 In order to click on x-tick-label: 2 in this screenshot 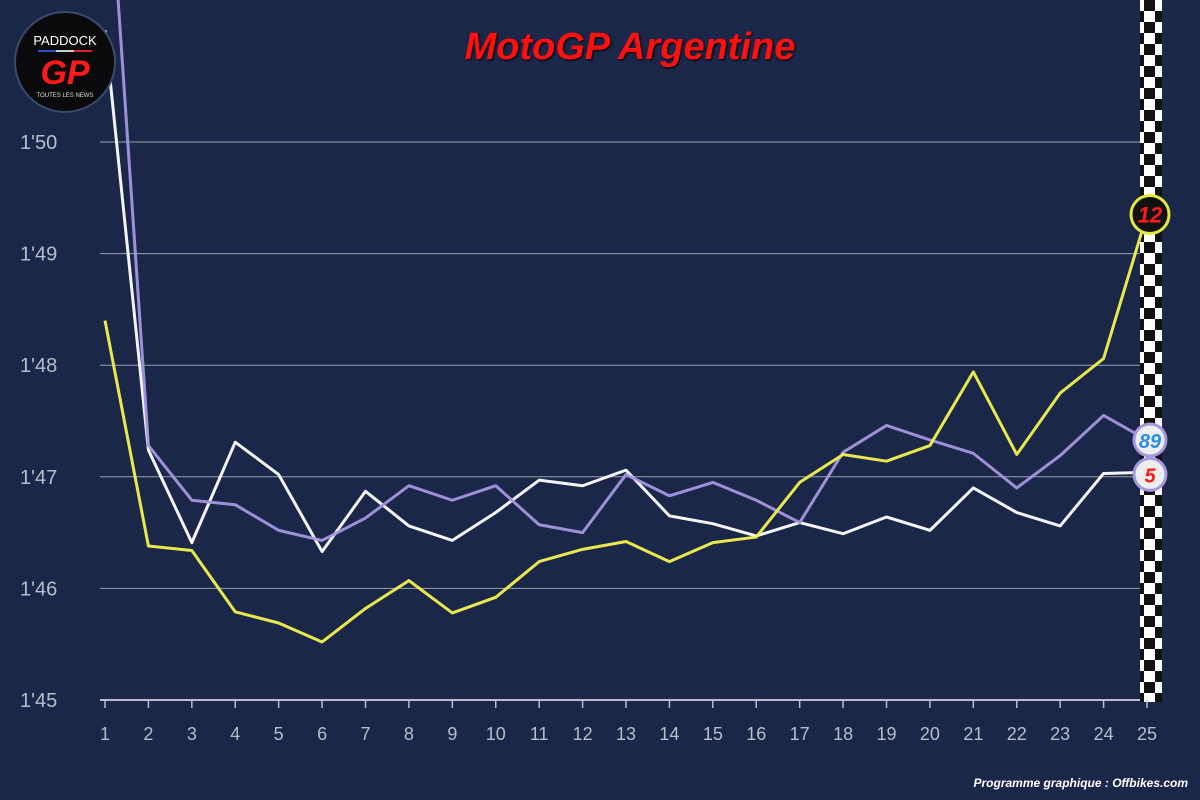, I will do `click(148, 734)`.